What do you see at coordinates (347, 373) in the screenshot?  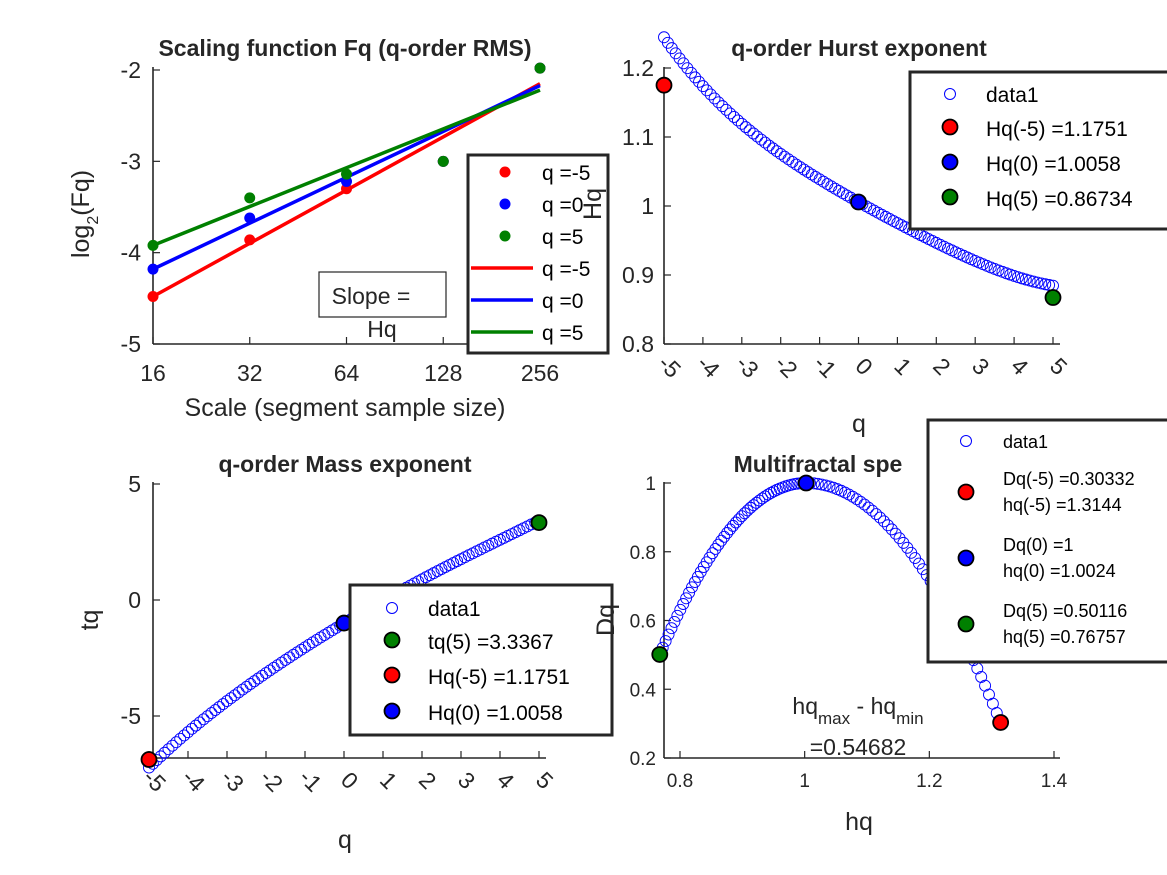 I see `x-tick-label: 64` at bounding box center [347, 373].